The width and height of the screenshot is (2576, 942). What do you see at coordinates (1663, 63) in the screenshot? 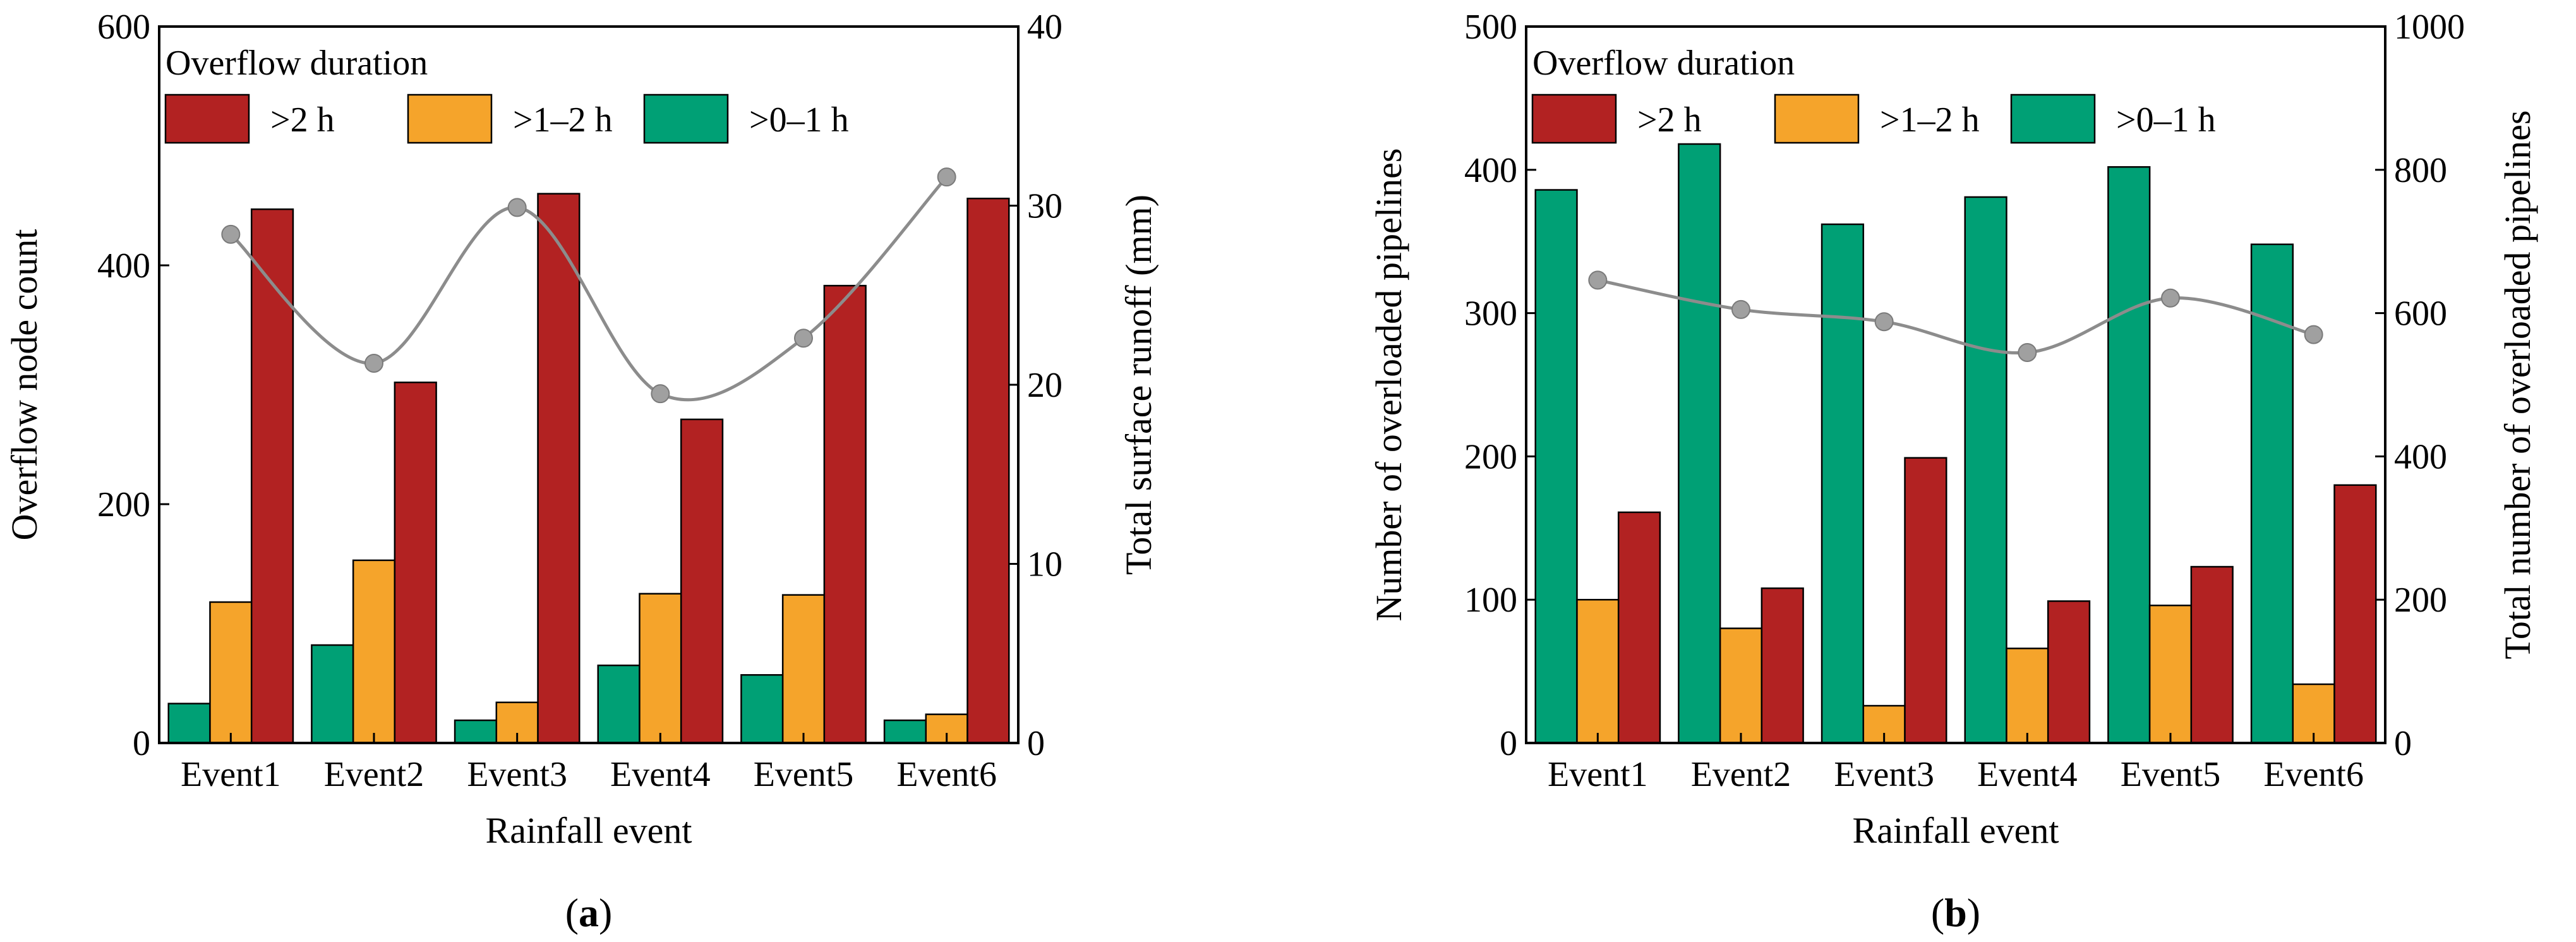
I see `legend-title: Overflow duration` at bounding box center [1663, 63].